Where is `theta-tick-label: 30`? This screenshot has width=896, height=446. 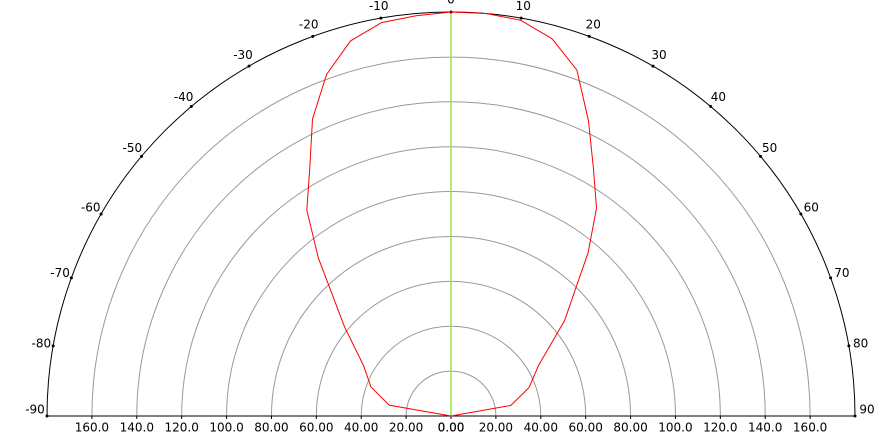
theta-tick-label: 30 is located at coordinates (658, 55).